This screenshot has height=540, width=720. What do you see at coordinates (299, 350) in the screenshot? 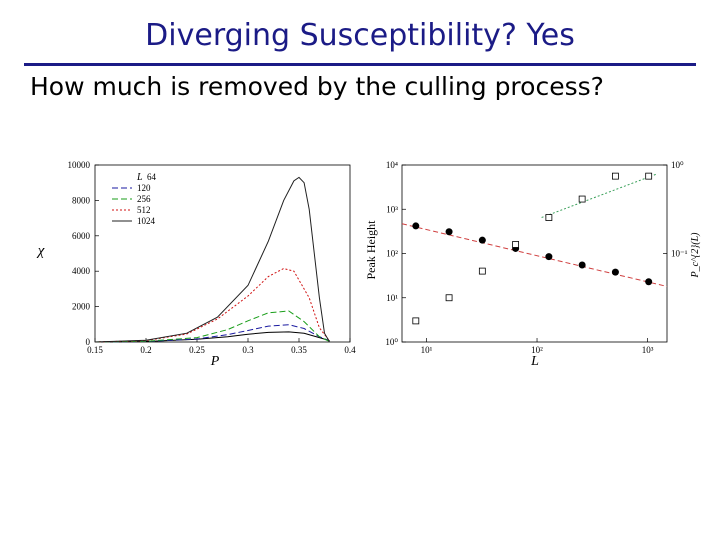
I see `chart1-x-tick-label: 0.35` at bounding box center [299, 350].